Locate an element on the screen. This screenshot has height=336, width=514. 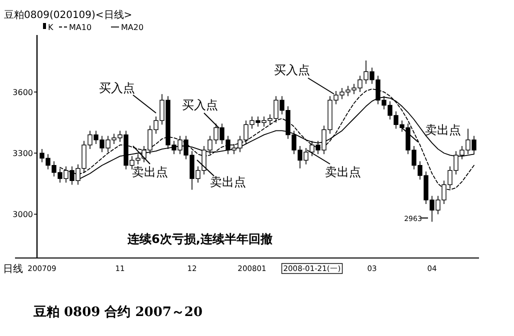
text: K is located at coordinates (51, 27).